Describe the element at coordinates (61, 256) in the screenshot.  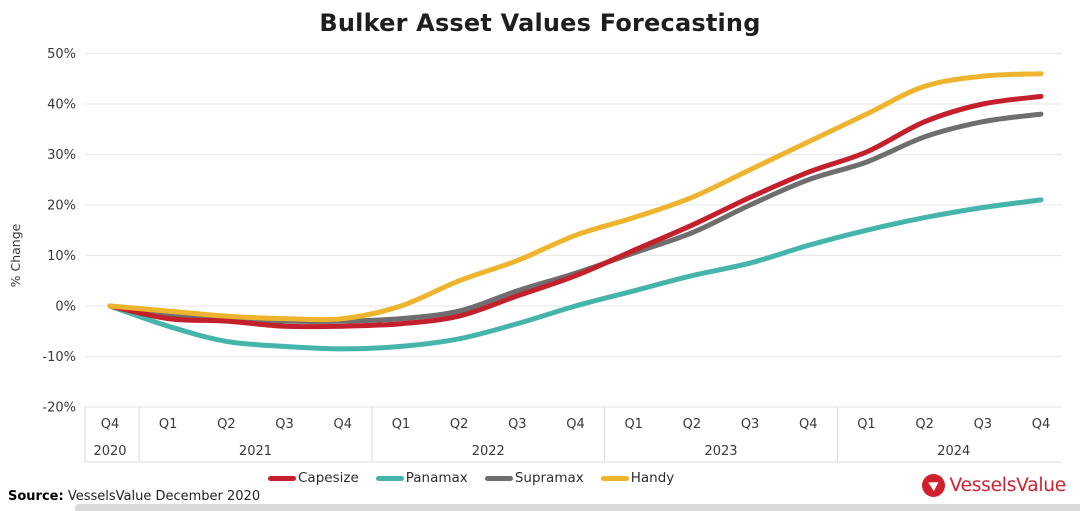
I see `y-tick-label-10: 10%` at that location.